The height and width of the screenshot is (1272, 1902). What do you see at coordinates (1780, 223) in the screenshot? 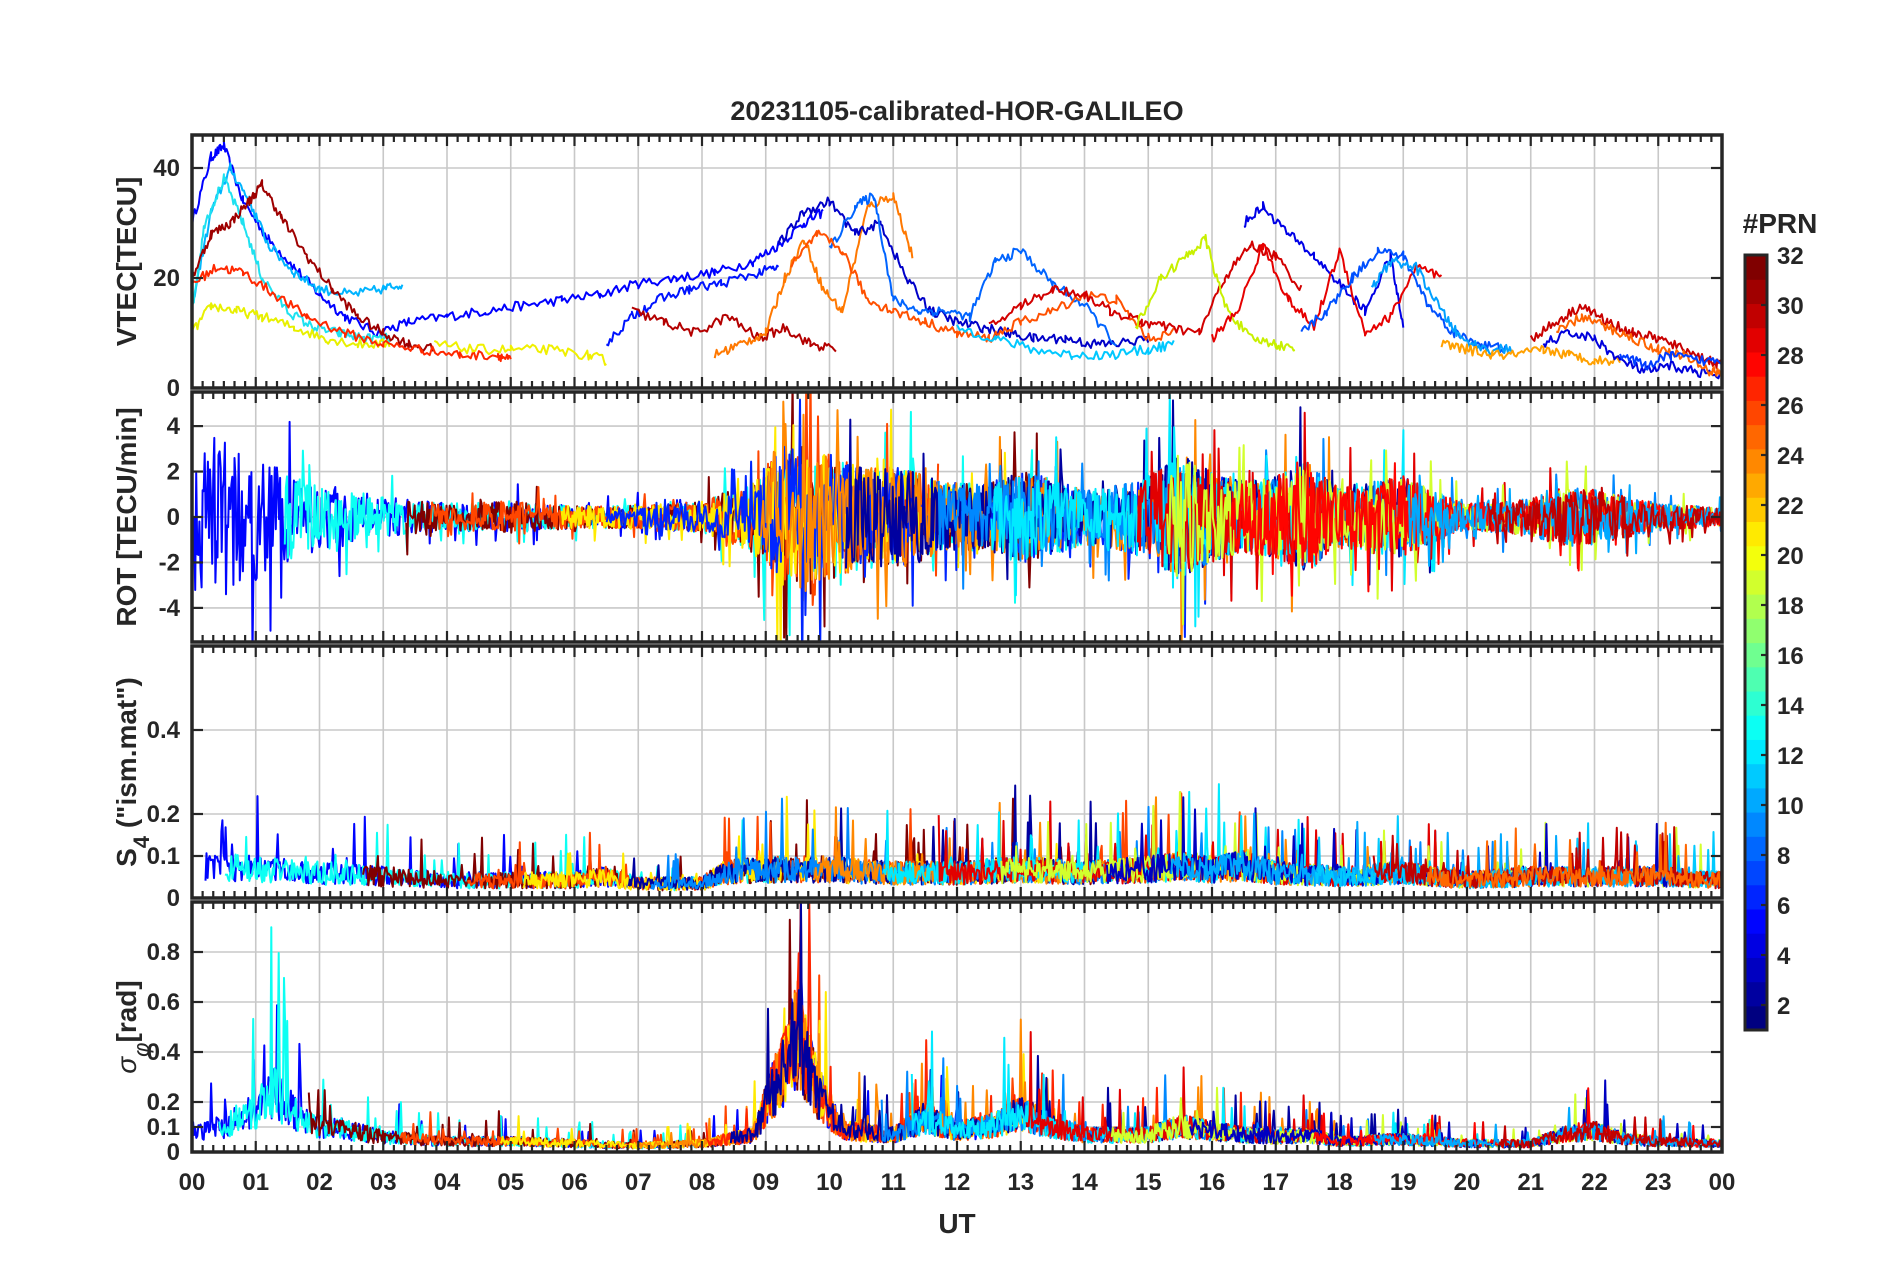
I see `colorbar-title: #PRN` at bounding box center [1780, 223].